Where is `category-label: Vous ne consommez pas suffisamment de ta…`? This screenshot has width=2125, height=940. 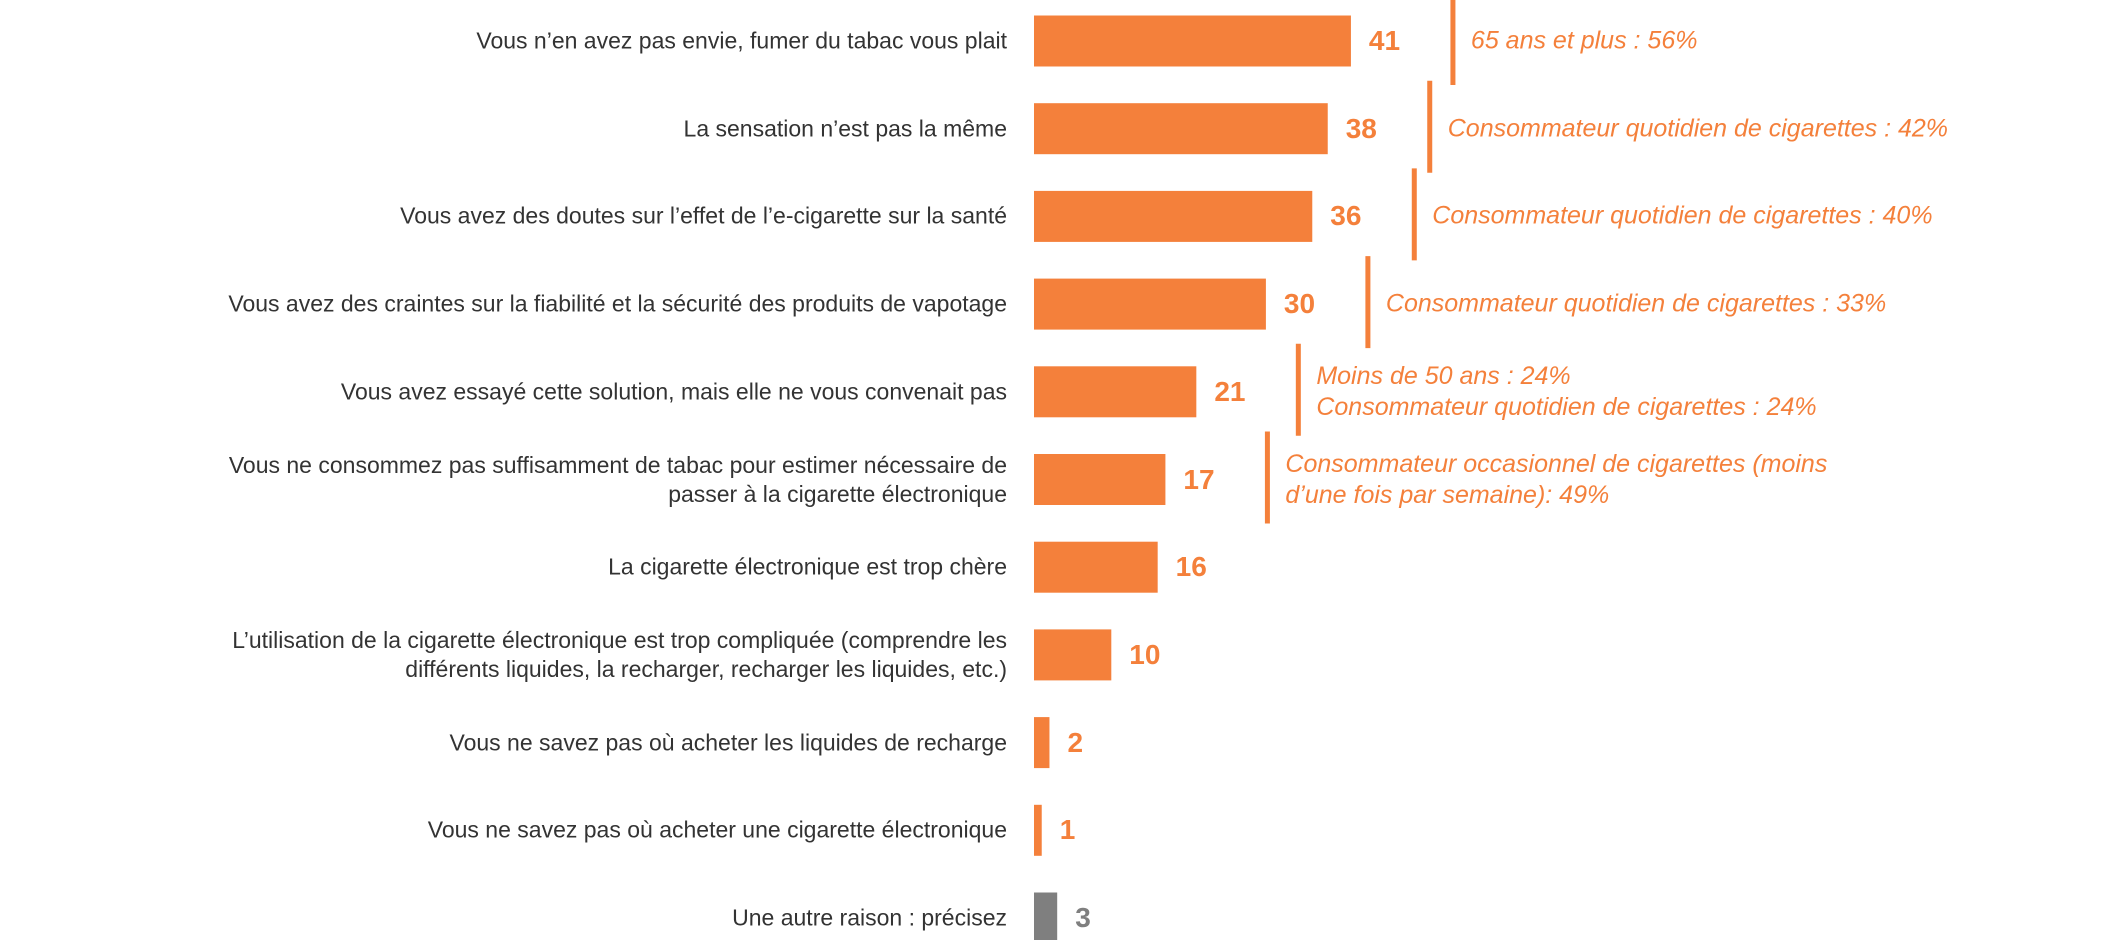
category-label: Vous ne consommez pas suffisamment de ta… is located at coordinates (617, 479).